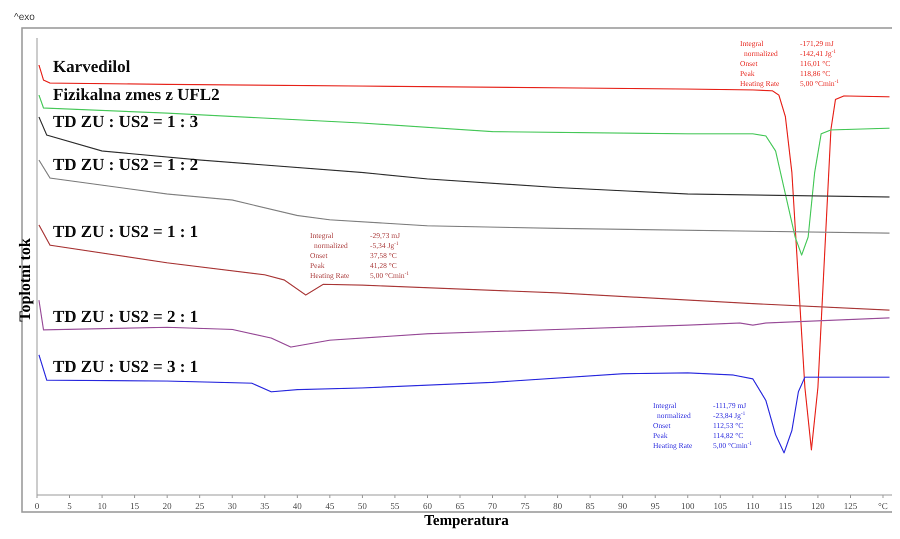 The width and height of the screenshot is (900, 539). What do you see at coordinates (558, 506) in the screenshot?
I see `x-tick-label: 80` at bounding box center [558, 506].